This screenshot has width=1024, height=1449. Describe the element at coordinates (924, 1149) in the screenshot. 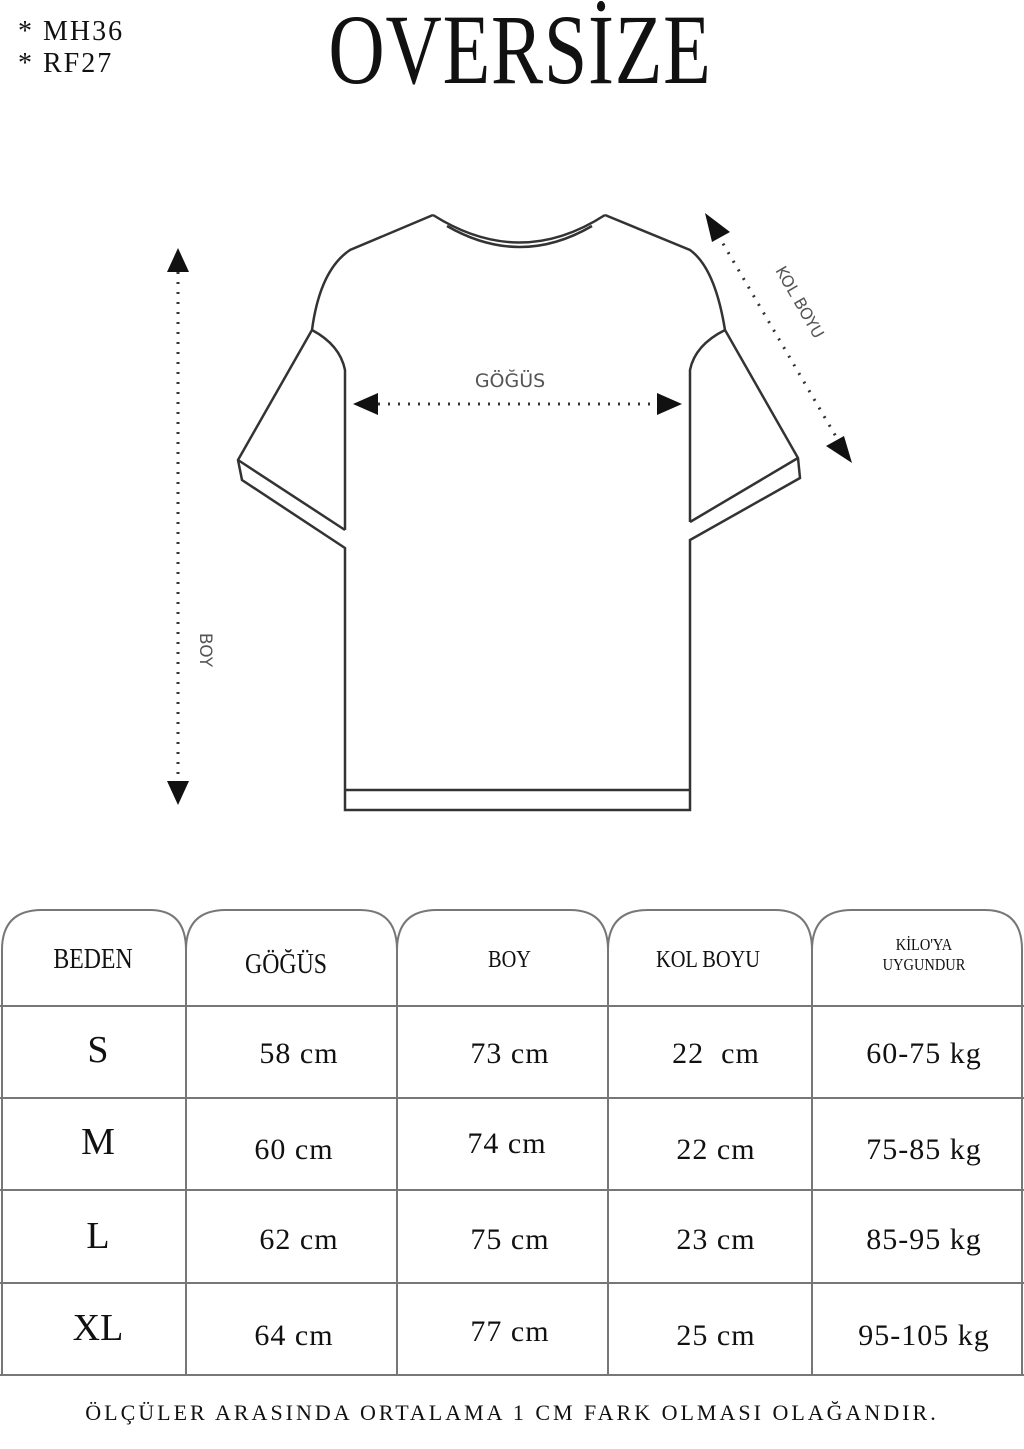

I see `weight-cell: 75-85 kg` at that location.